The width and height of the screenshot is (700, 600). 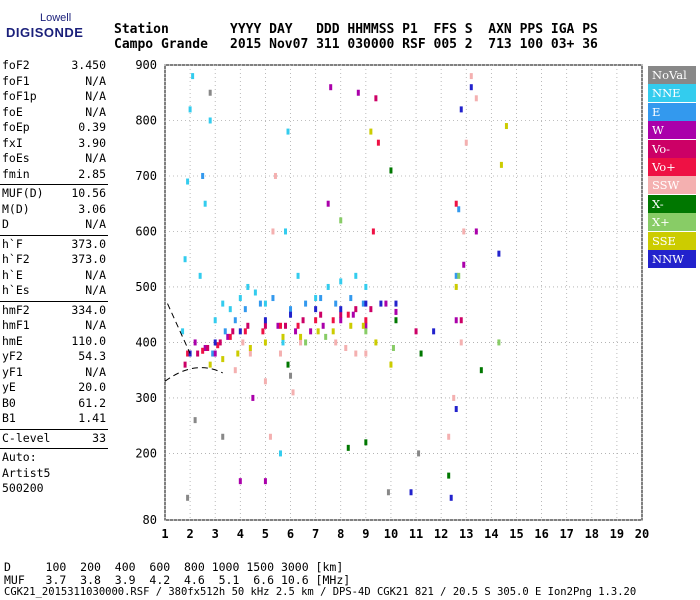 What do you see at coordinates (193, 374) in the screenshot?
I see `profile-curve` at bounding box center [193, 374].